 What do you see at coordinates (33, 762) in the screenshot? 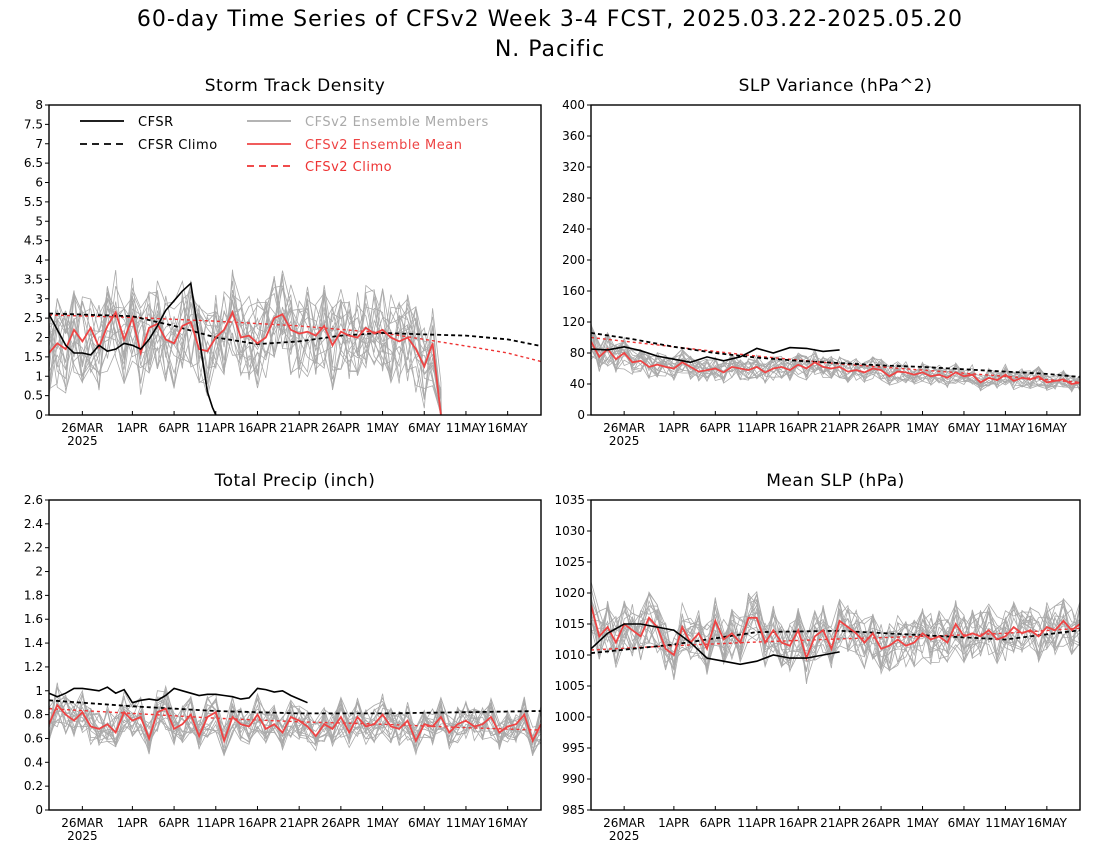
I see `y-tick-label: 0.4` at bounding box center [33, 762].